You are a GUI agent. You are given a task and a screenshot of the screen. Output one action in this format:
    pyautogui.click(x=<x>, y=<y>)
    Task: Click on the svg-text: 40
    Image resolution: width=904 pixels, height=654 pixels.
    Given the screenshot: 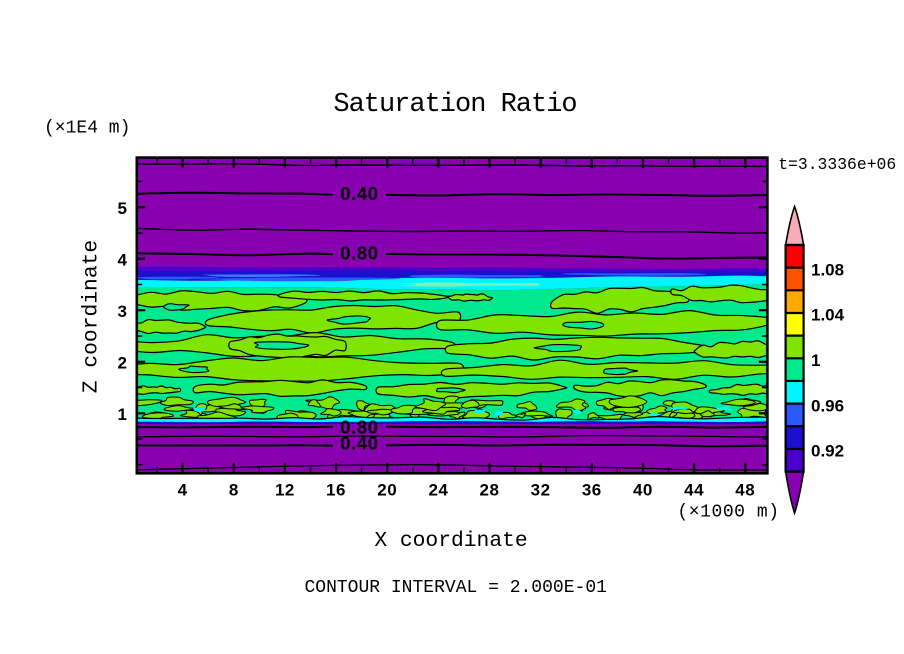 What is the action you would take?
    pyautogui.click(x=643, y=490)
    